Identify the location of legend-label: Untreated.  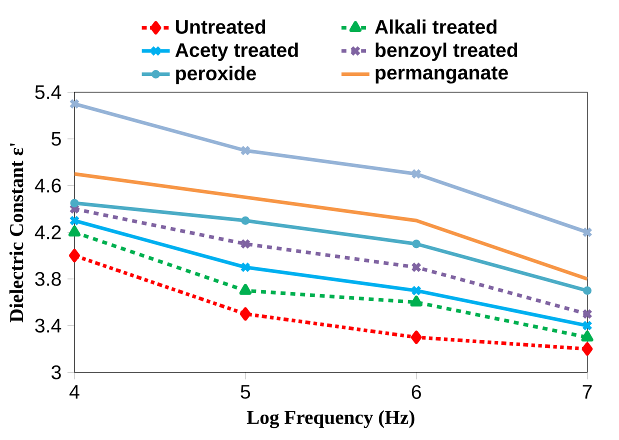
(221, 27).